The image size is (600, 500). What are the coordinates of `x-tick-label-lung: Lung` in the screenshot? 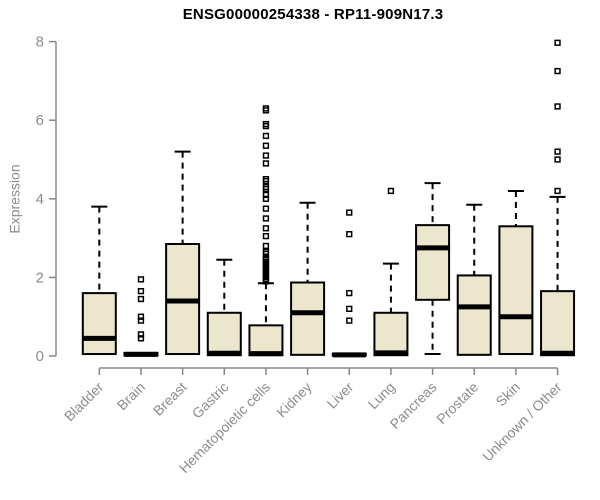 It's located at (381, 395).